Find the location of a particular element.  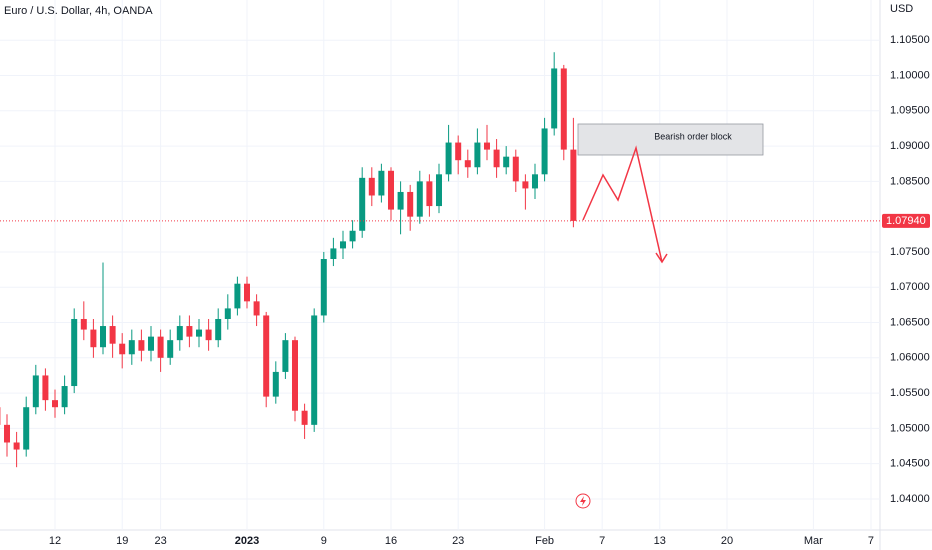

x-tick-label: 19 is located at coordinates (122, 541).